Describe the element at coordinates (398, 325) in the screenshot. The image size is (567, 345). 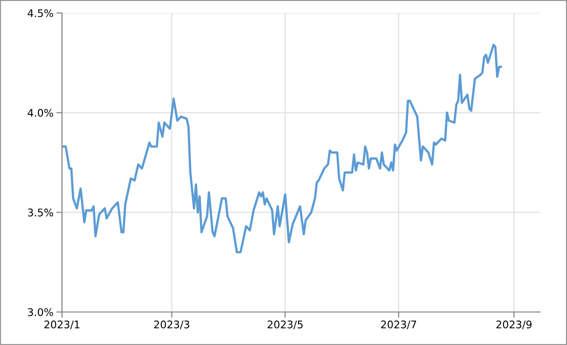
I see `x-tick-label: 2023/7` at that location.